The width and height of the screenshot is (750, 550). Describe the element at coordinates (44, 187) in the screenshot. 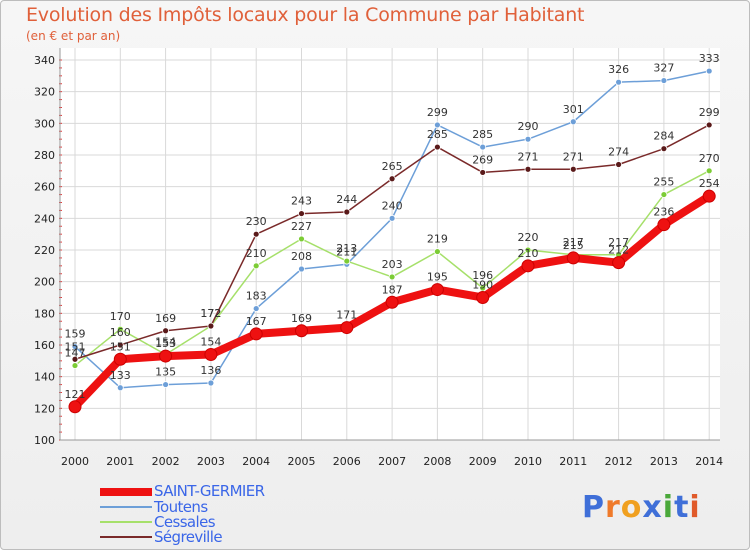

I see `y-tick-label: 260` at that location.